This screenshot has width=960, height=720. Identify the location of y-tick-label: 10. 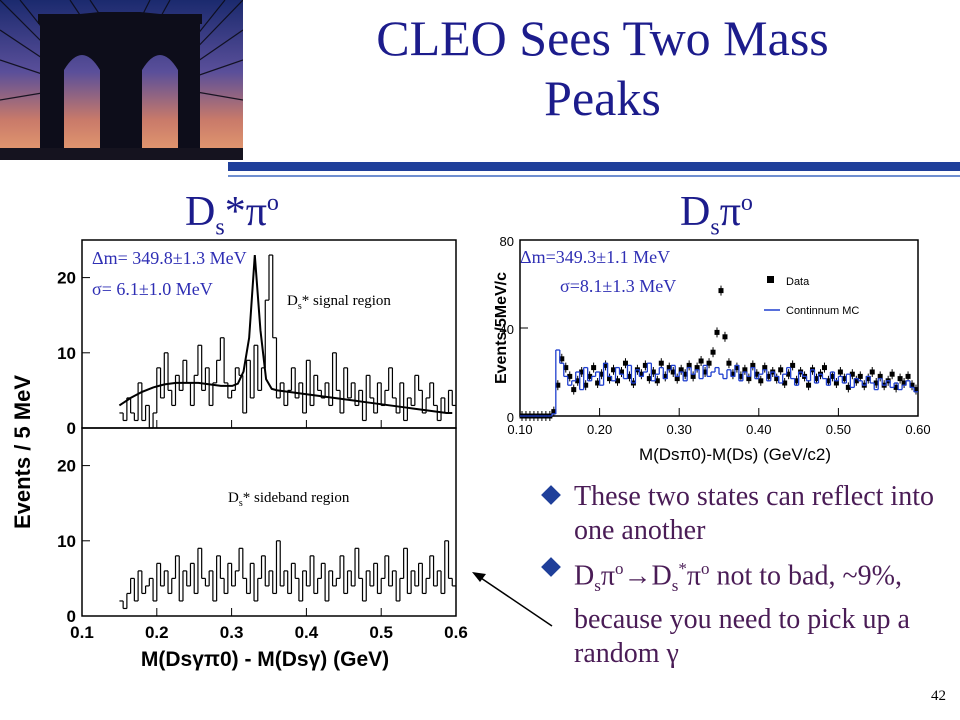
(66, 353).